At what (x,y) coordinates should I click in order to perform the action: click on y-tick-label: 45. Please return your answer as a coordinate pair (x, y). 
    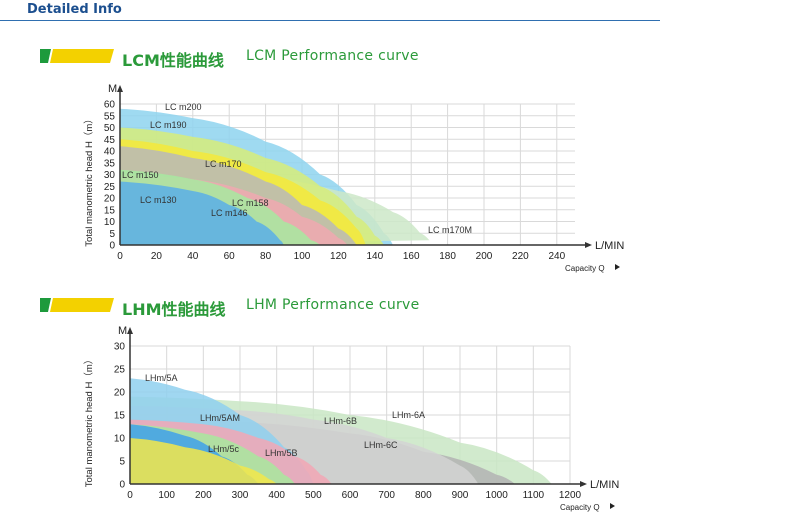
    Looking at the image, I should click on (110, 140).